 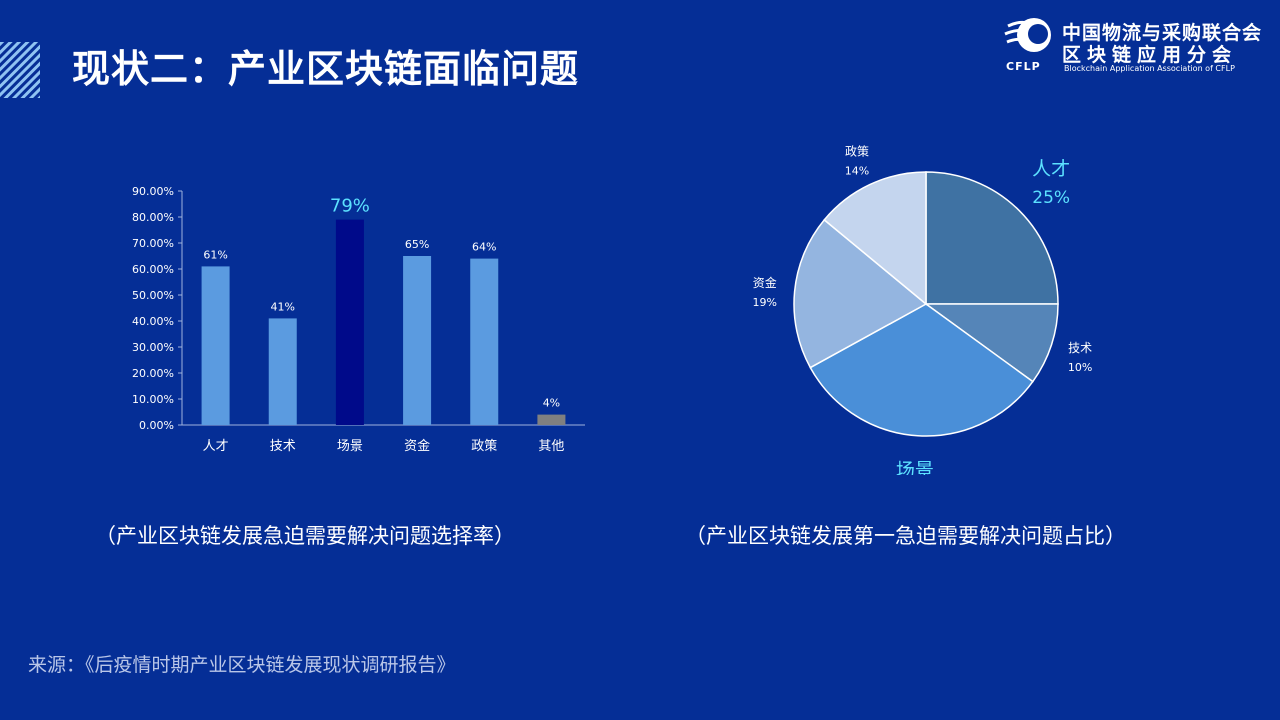 What do you see at coordinates (326, 69) in the screenshot?
I see `page-title: 现状二：产业区块链面临问题` at bounding box center [326, 69].